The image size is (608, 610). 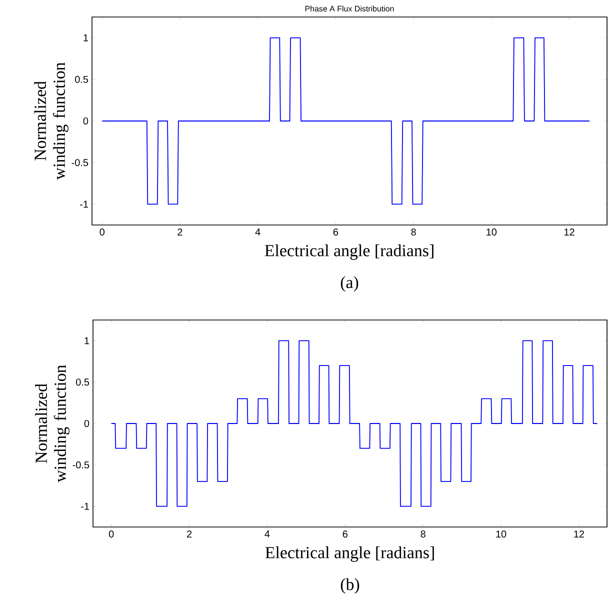 What do you see at coordinates (350, 586) in the screenshot?
I see `text: (b)` at bounding box center [350, 586].